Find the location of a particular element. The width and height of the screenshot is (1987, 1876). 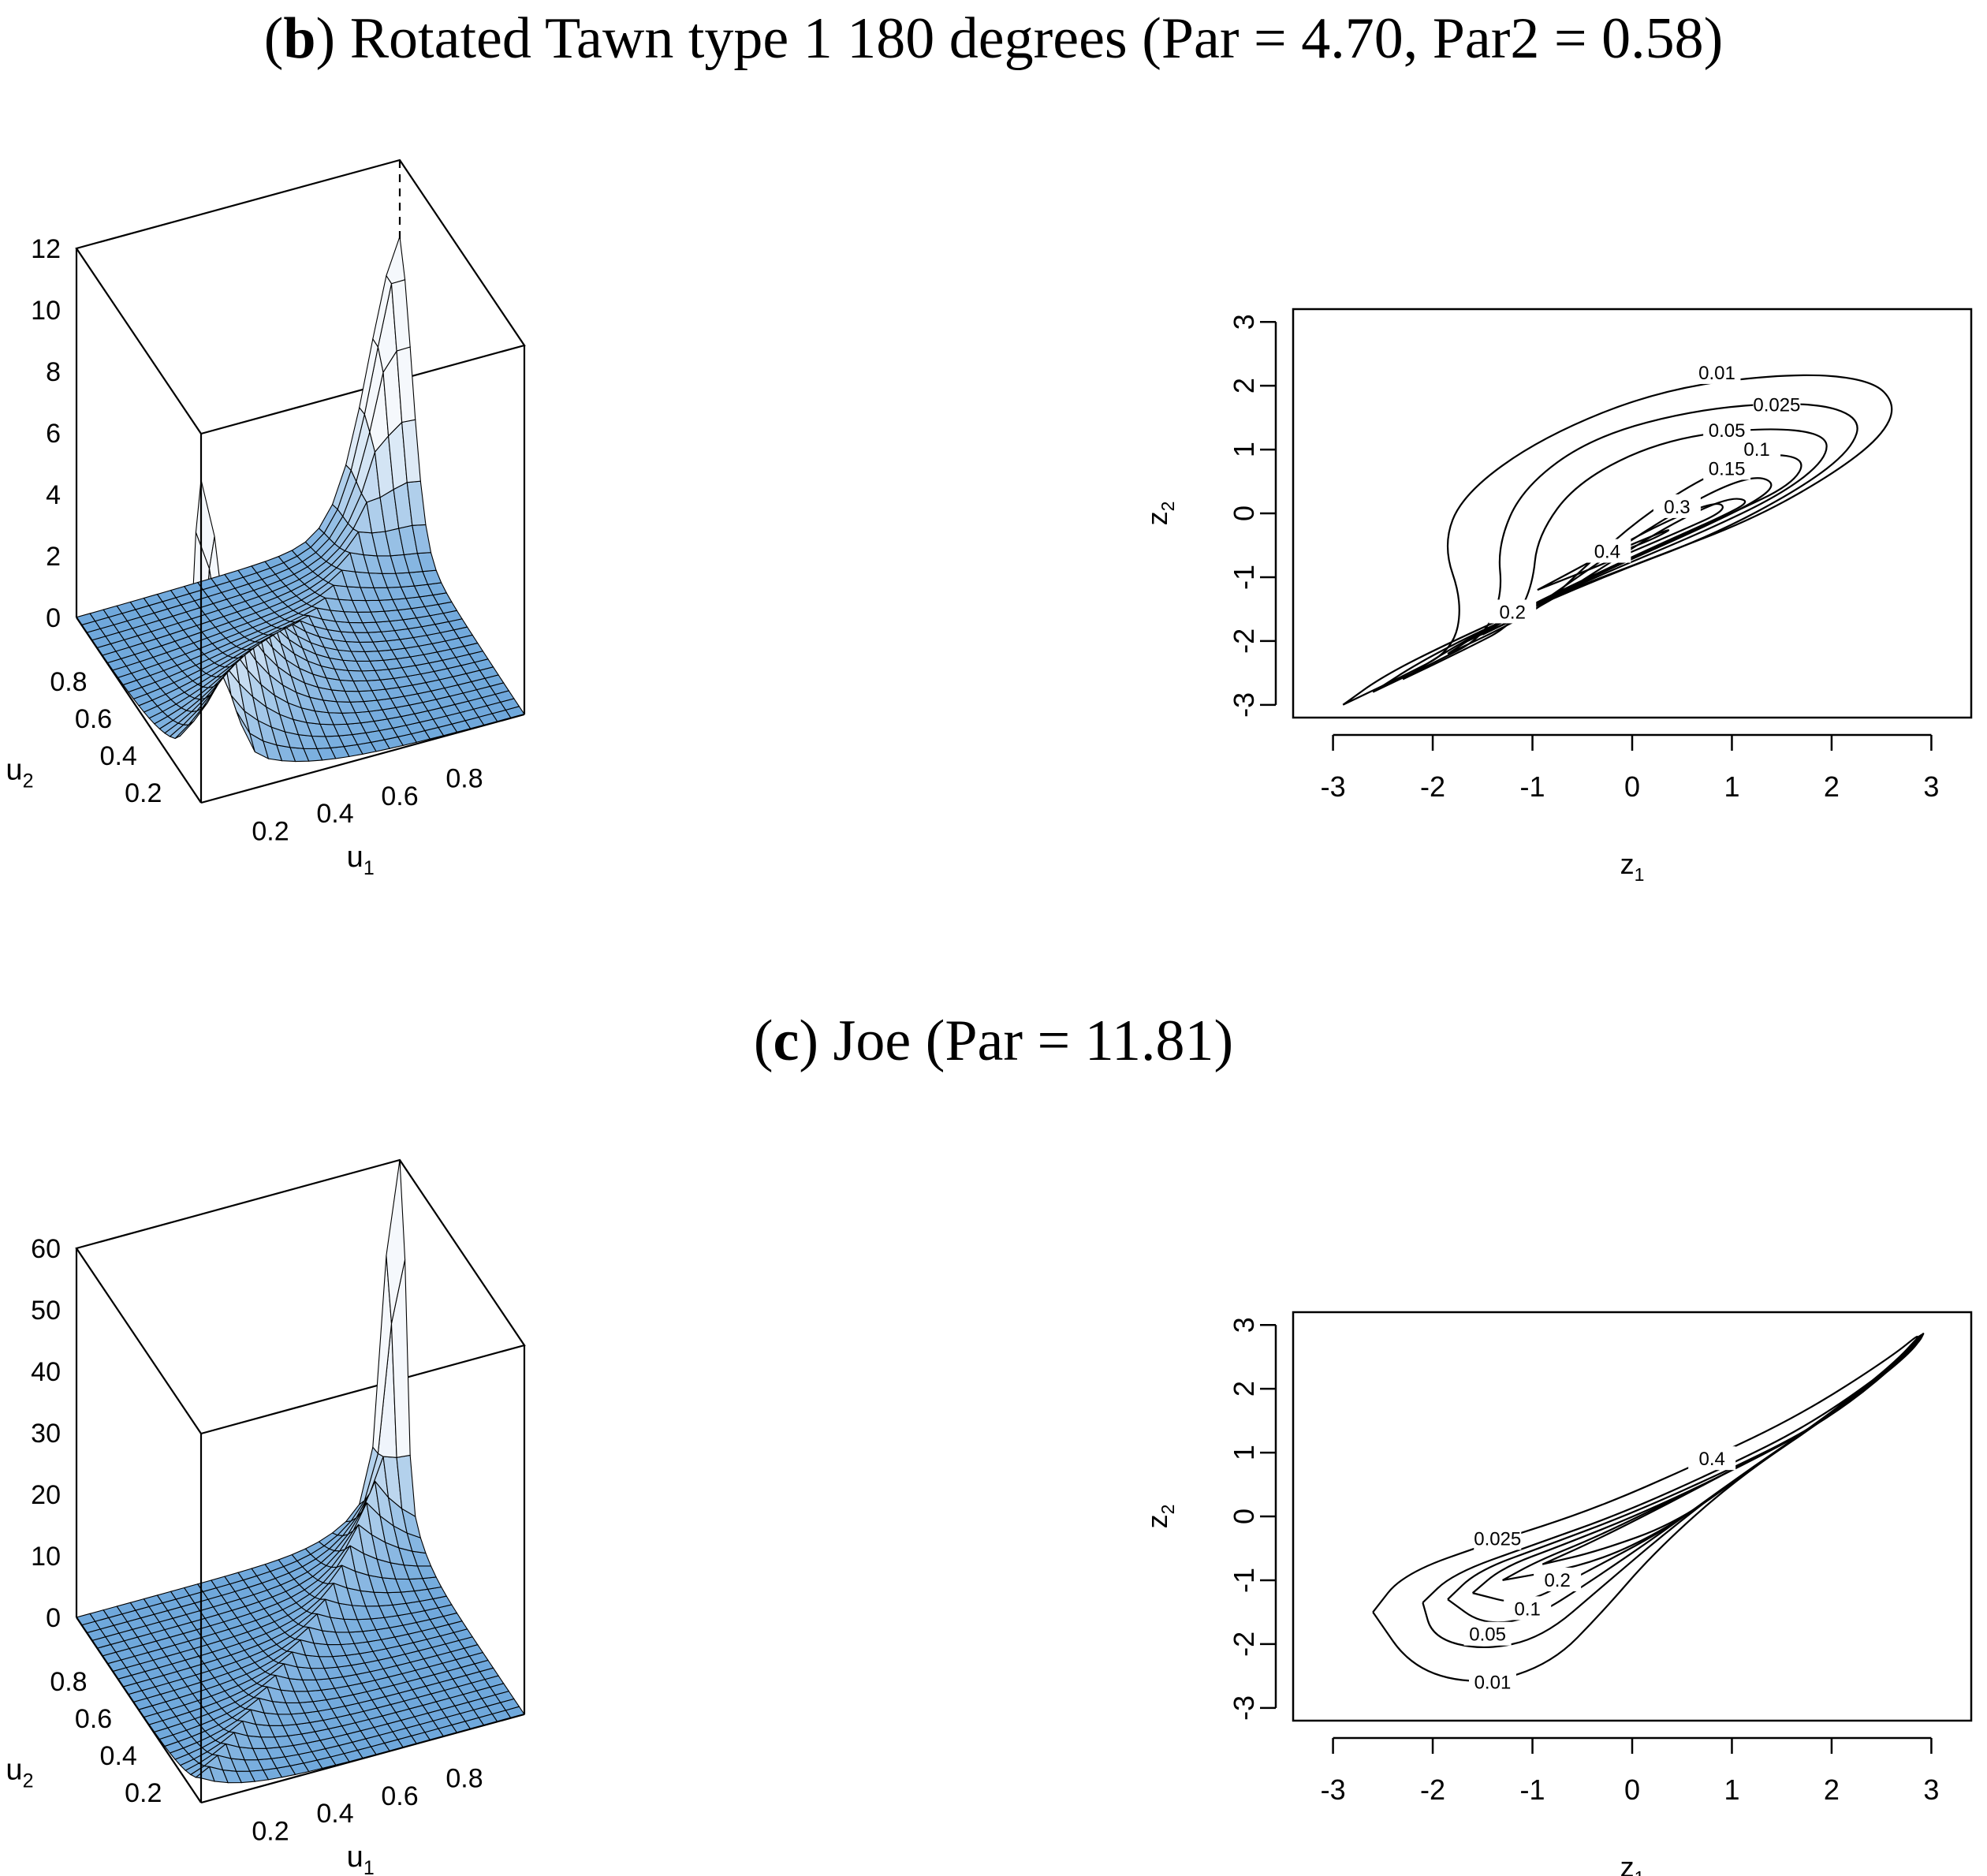

contour-label-0.1: 0.1 is located at coordinates (1528, 1609).